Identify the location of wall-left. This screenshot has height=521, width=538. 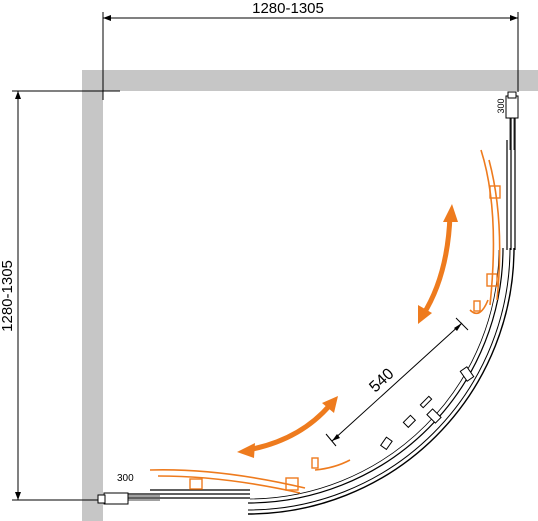
(92, 295).